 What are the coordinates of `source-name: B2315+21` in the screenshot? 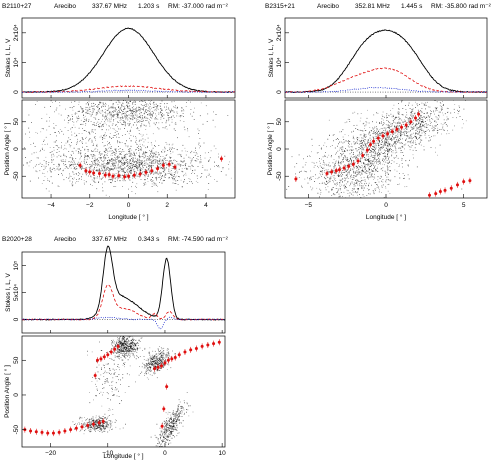 It's located at (280, 6).